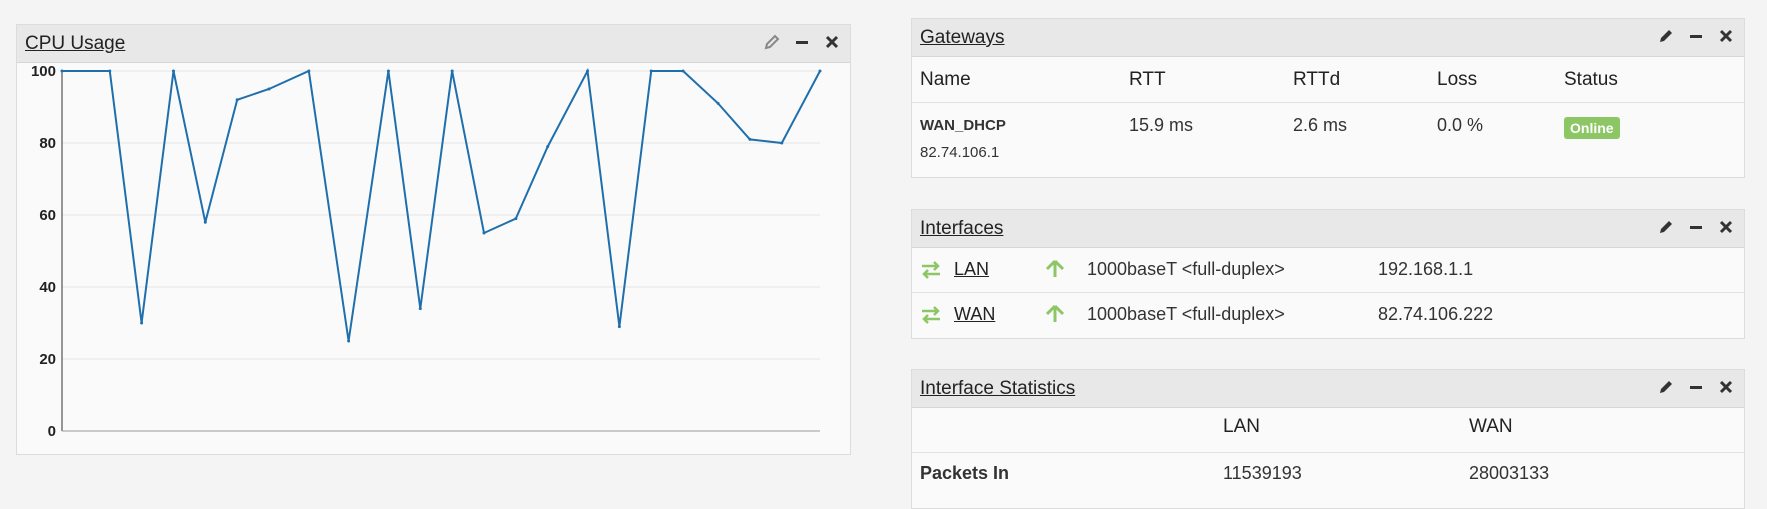 This screenshot has width=1767, height=509. What do you see at coordinates (1328, 430) in the screenshot?
I see `stats-table-header: LAN WAN` at bounding box center [1328, 430].